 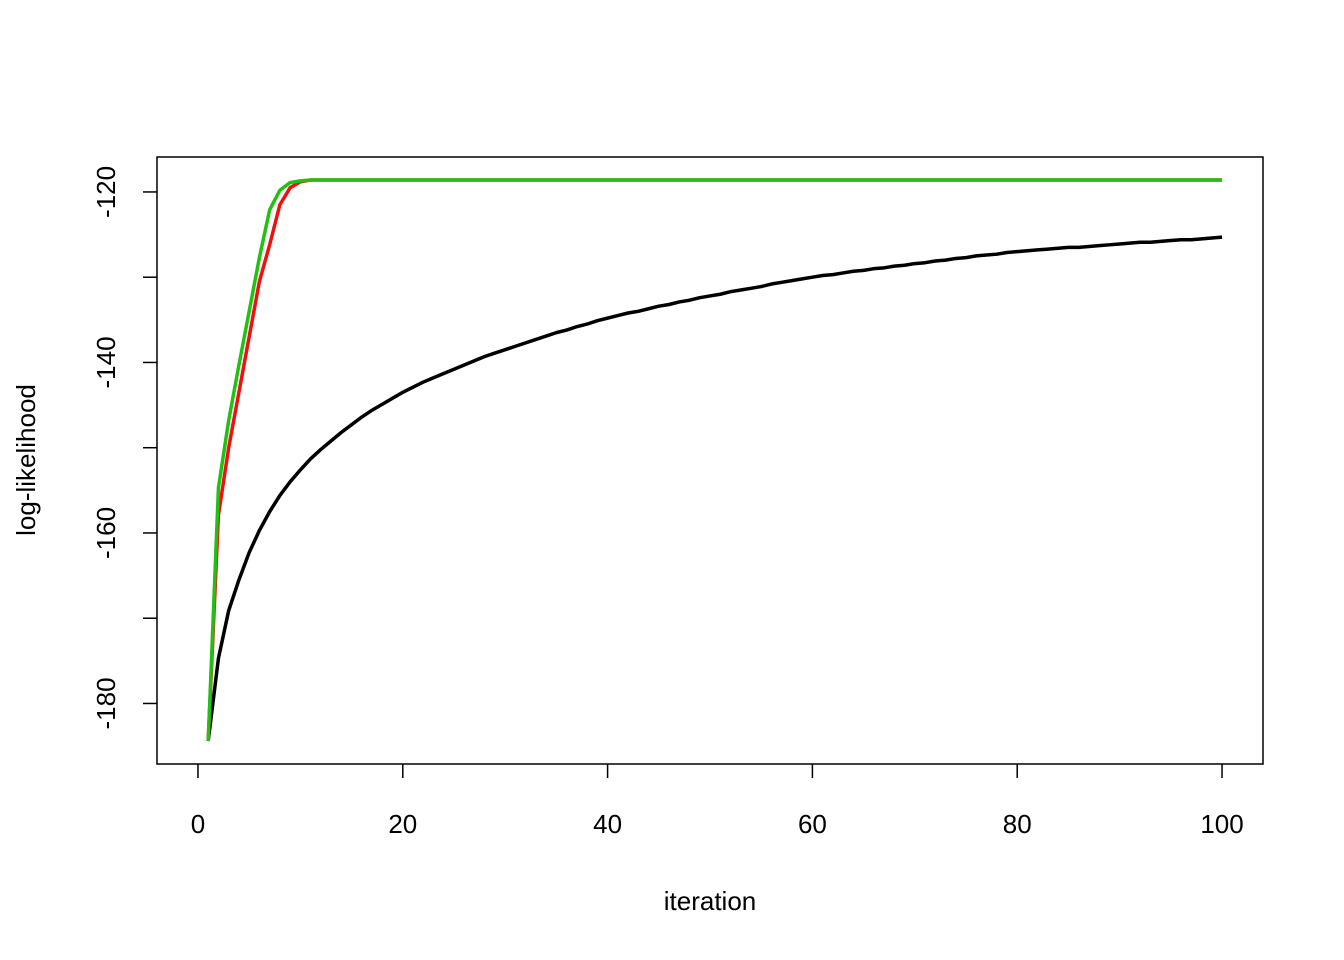 I want to click on x-tick-label: 0, so click(x=198, y=824).